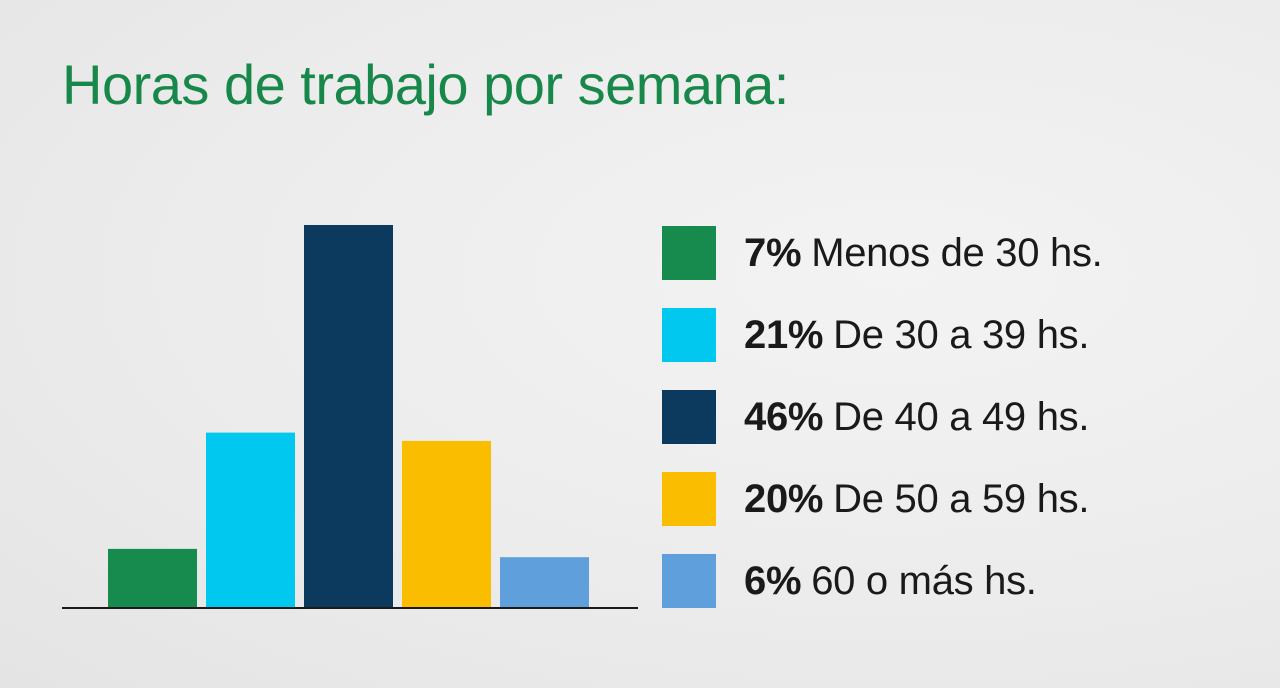 This screenshot has height=688, width=1280. I want to click on legend-item: 46% De 40 a 49 hs., so click(882, 417).